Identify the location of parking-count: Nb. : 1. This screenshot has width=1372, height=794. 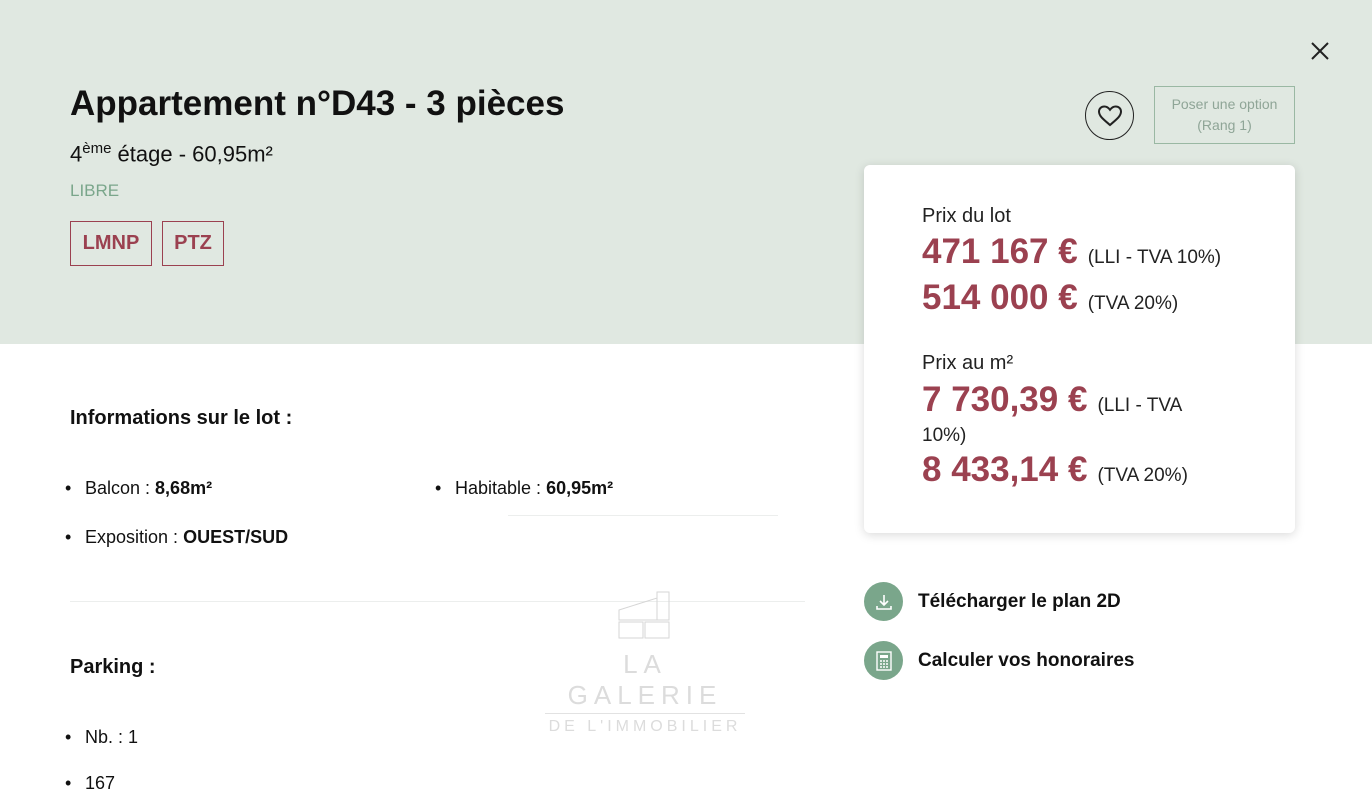
(101, 737).